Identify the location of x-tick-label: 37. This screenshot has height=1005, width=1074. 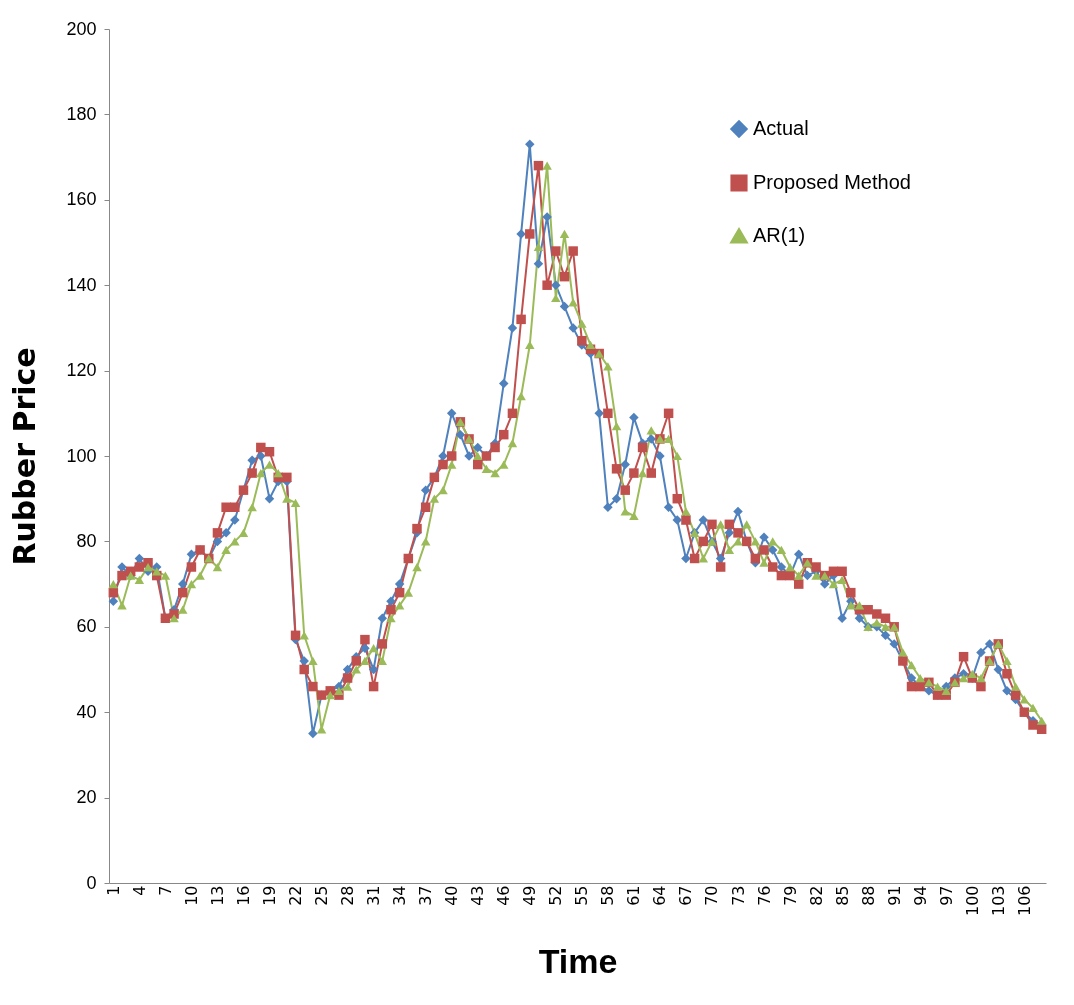
(426, 895).